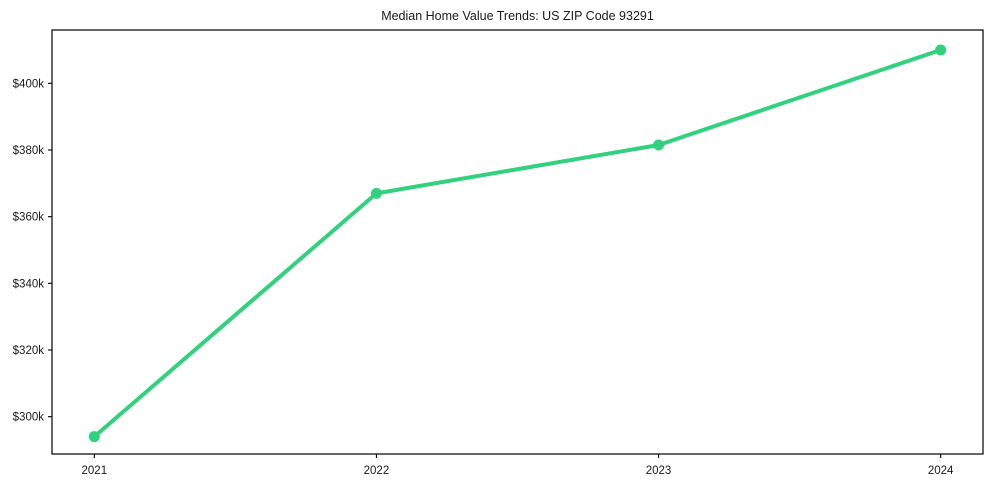 The height and width of the screenshot is (490, 990). Describe the element at coordinates (941, 50) in the screenshot. I see `data-point-marker-2024` at that location.